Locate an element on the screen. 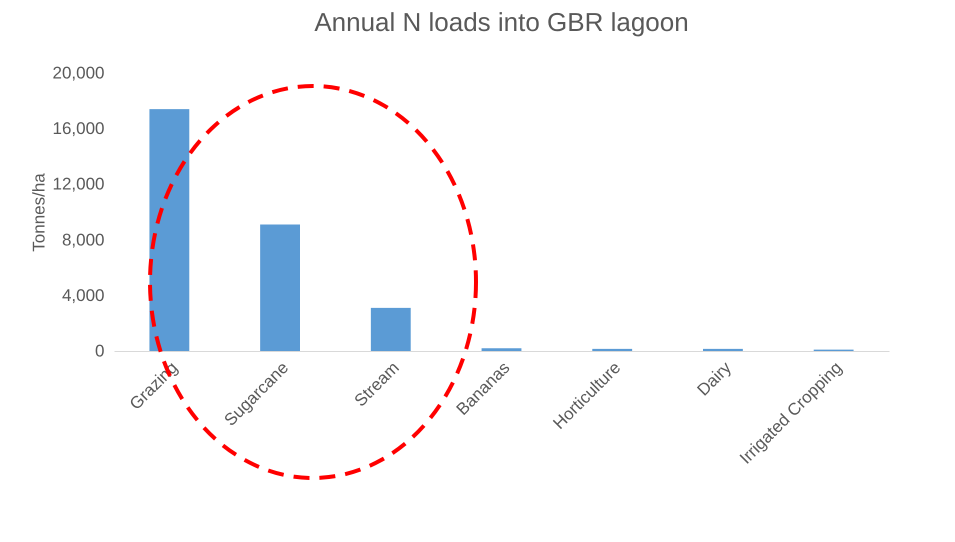 The image size is (955, 542). y-tick-label: 8,000 is located at coordinates (83, 240).